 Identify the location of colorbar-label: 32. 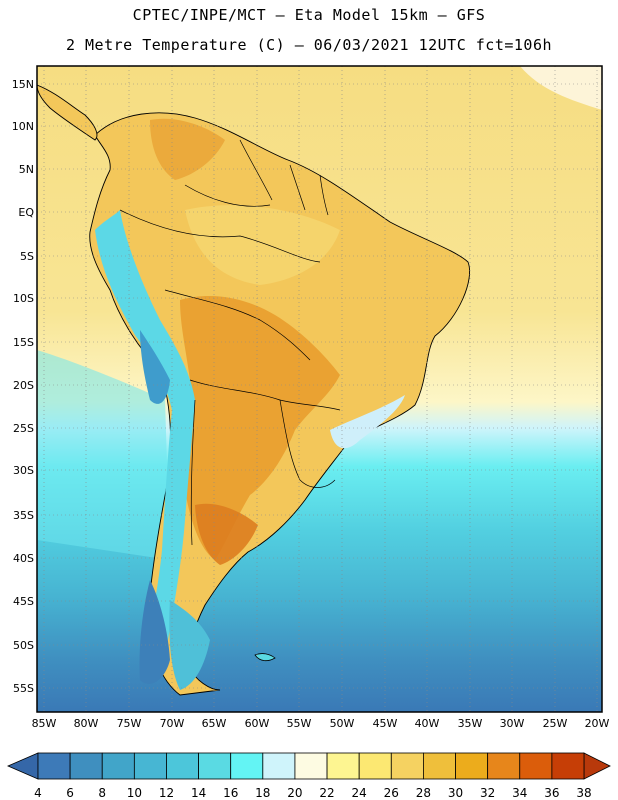
(487, 793).